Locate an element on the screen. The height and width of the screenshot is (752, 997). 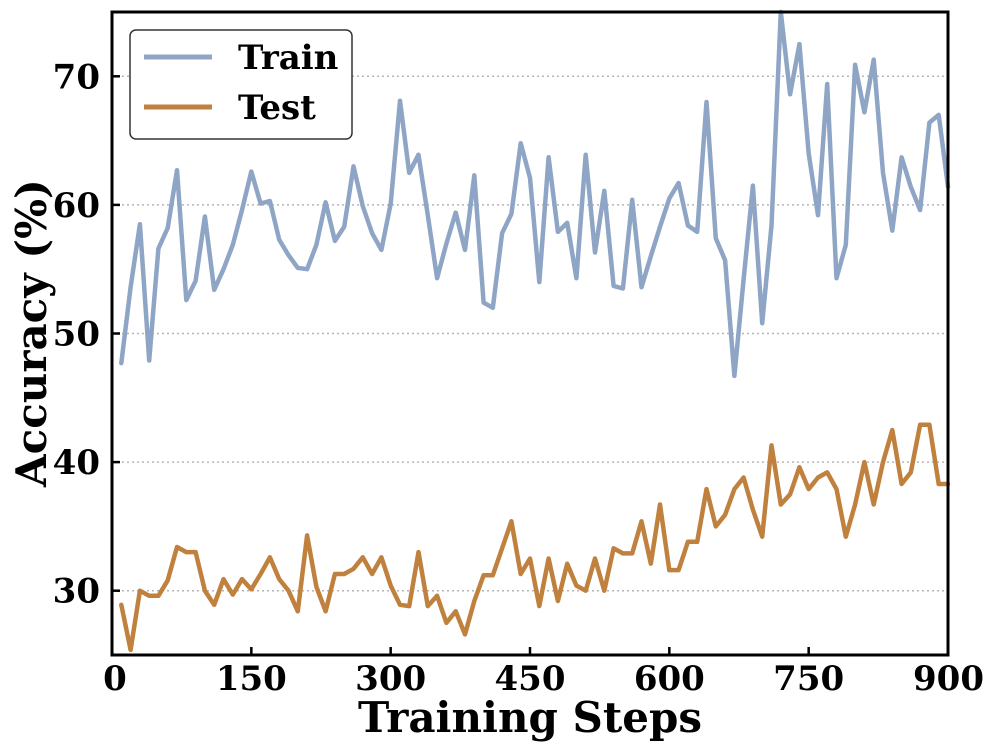
legend-label-train: Train is located at coordinates (288, 58).